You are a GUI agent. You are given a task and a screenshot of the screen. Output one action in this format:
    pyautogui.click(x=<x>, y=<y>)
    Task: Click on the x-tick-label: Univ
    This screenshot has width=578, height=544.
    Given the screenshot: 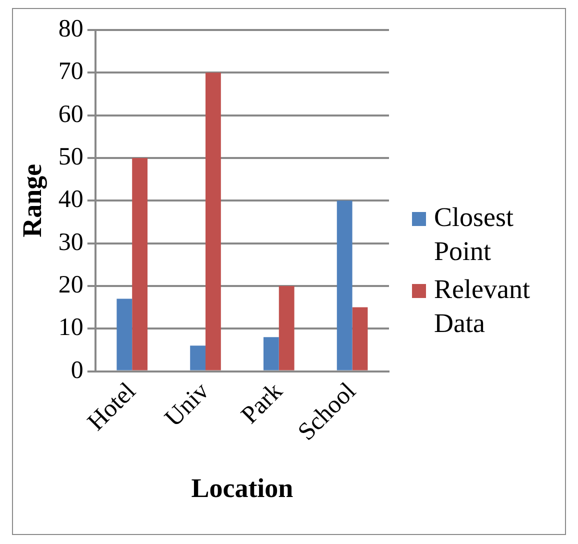 What is the action you would take?
    pyautogui.click(x=187, y=404)
    